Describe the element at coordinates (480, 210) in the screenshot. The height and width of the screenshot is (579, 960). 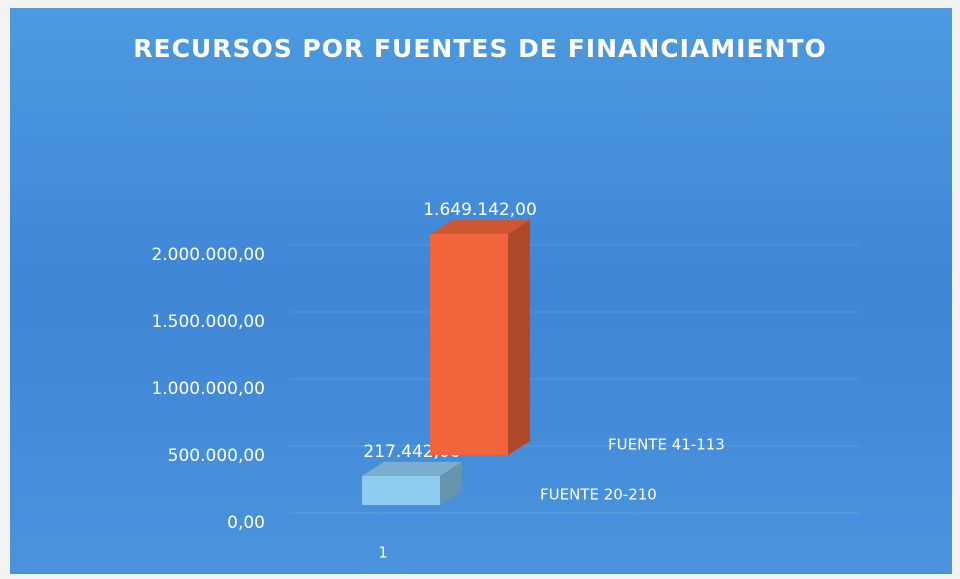
I see `value-label: 1.649.142,00` at that location.